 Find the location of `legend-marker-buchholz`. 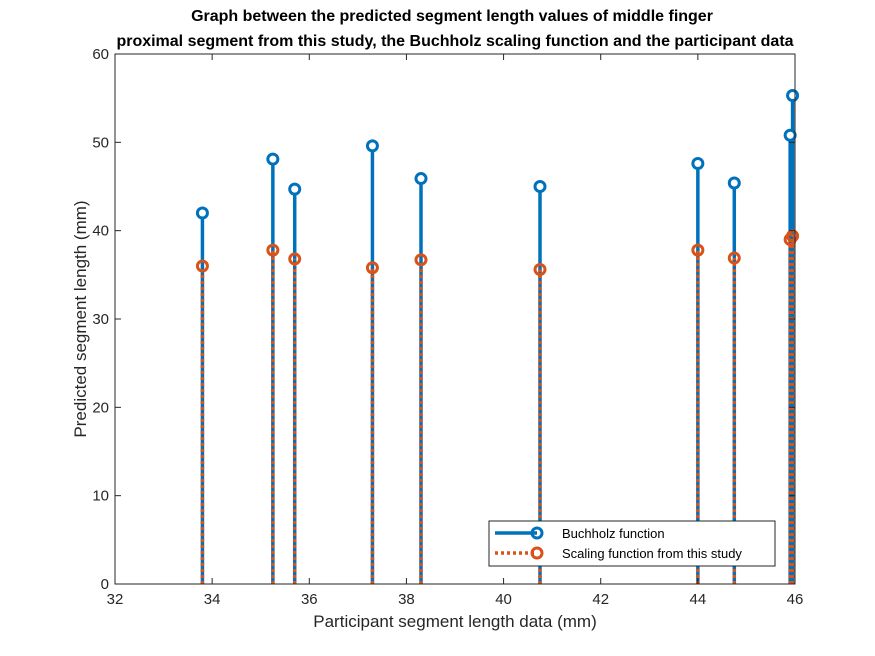

legend-marker-buchholz is located at coordinates (537, 533).